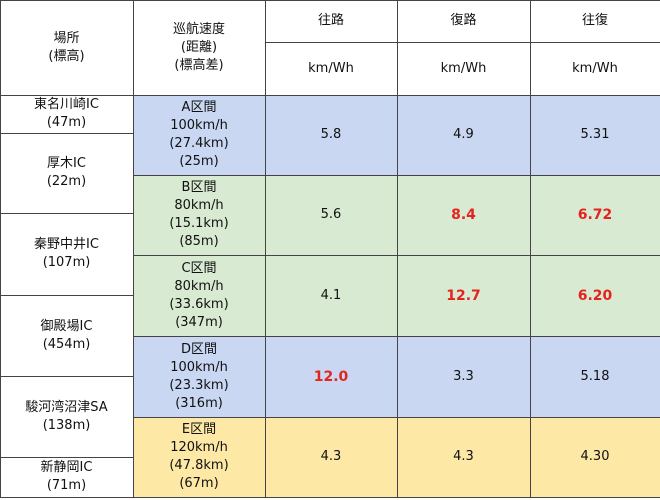 The width and height of the screenshot is (660, 500). Describe the element at coordinates (199, 187) in the screenshot. I see `section-name: B区間` at that location.